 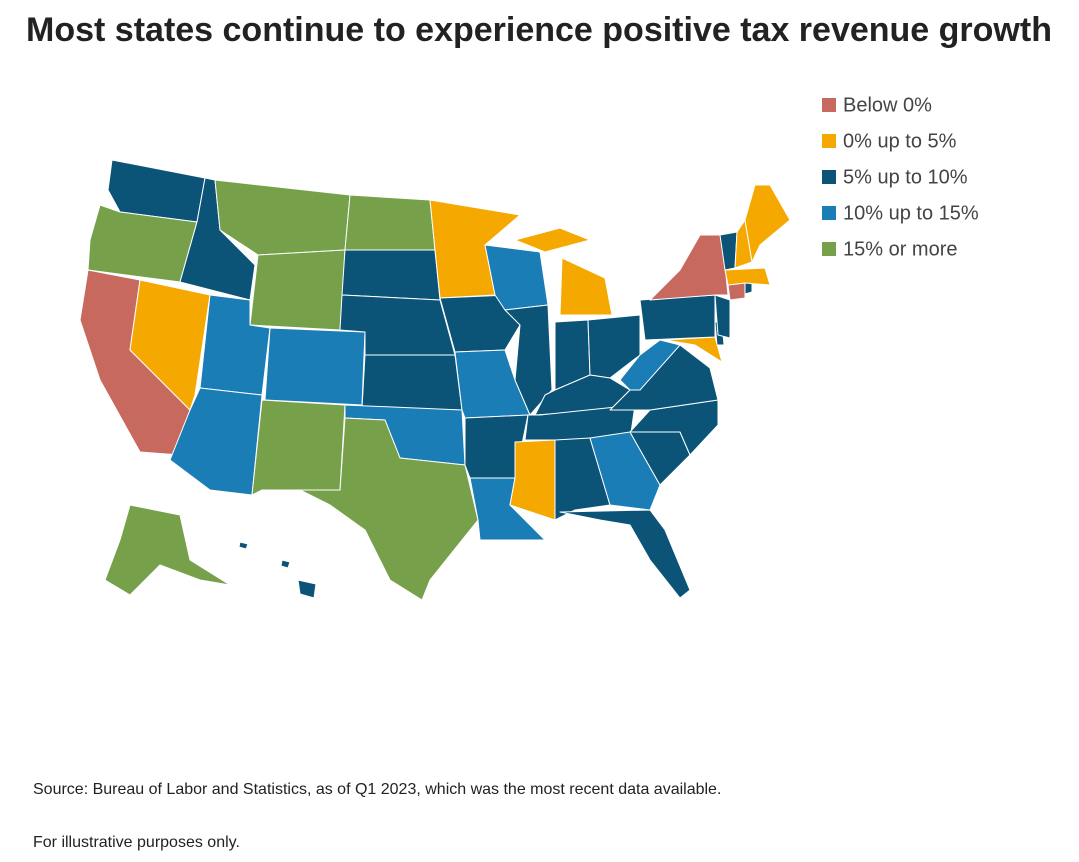 What do you see at coordinates (905, 177) in the screenshot?
I see `legend-label: 5% up to 10%` at bounding box center [905, 177].